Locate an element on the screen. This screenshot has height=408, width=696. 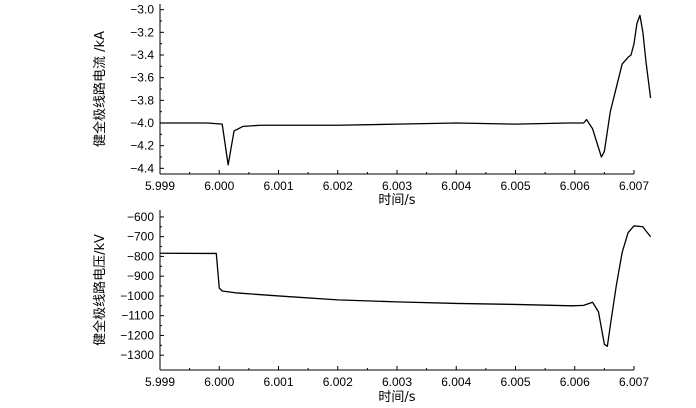
y-tick-label: −3.4 is located at coordinates (142, 55).